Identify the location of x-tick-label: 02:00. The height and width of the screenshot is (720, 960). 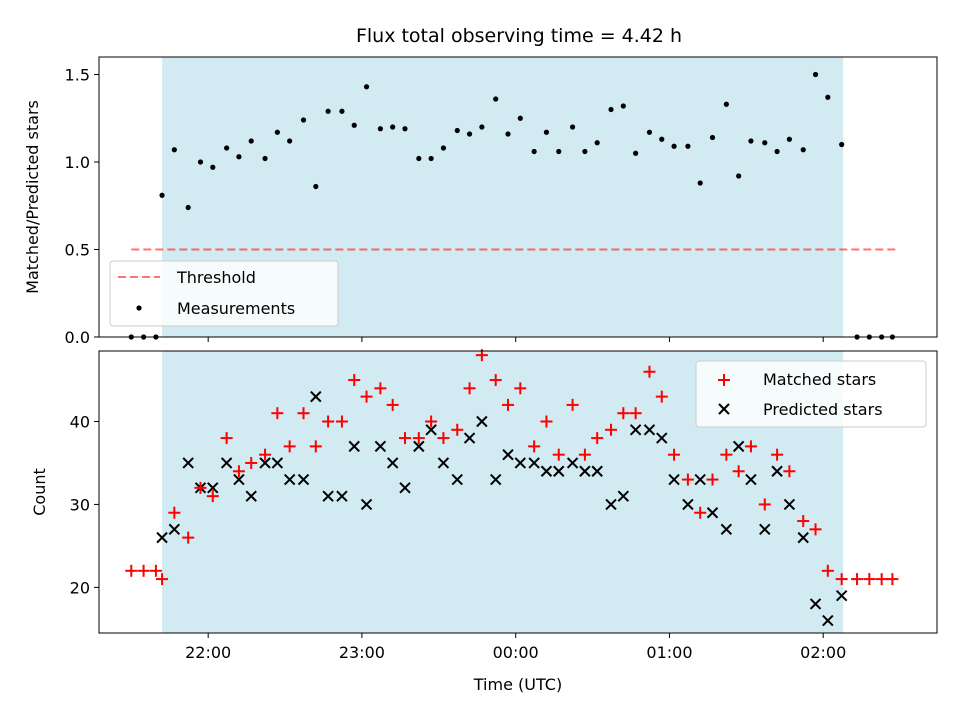
(823, 652).